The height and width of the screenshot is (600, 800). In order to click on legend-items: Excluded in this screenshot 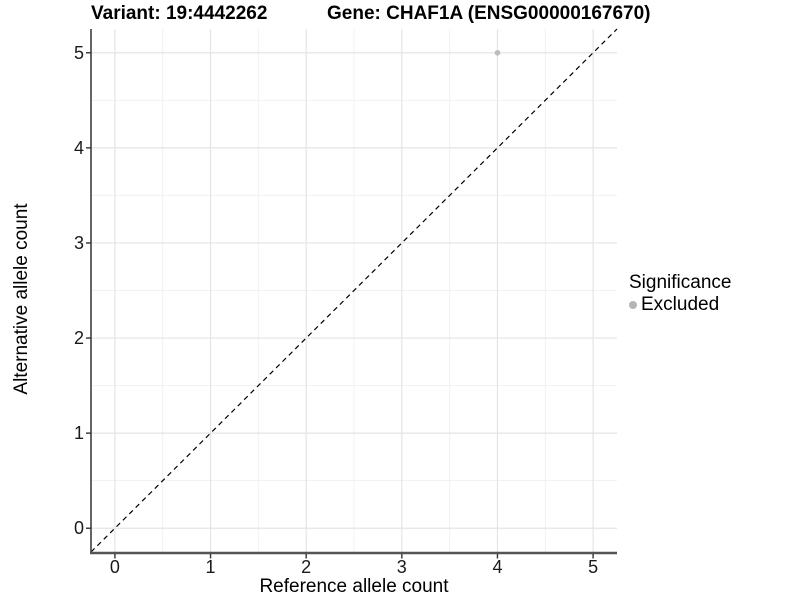, I will do `click(680, 305)`.